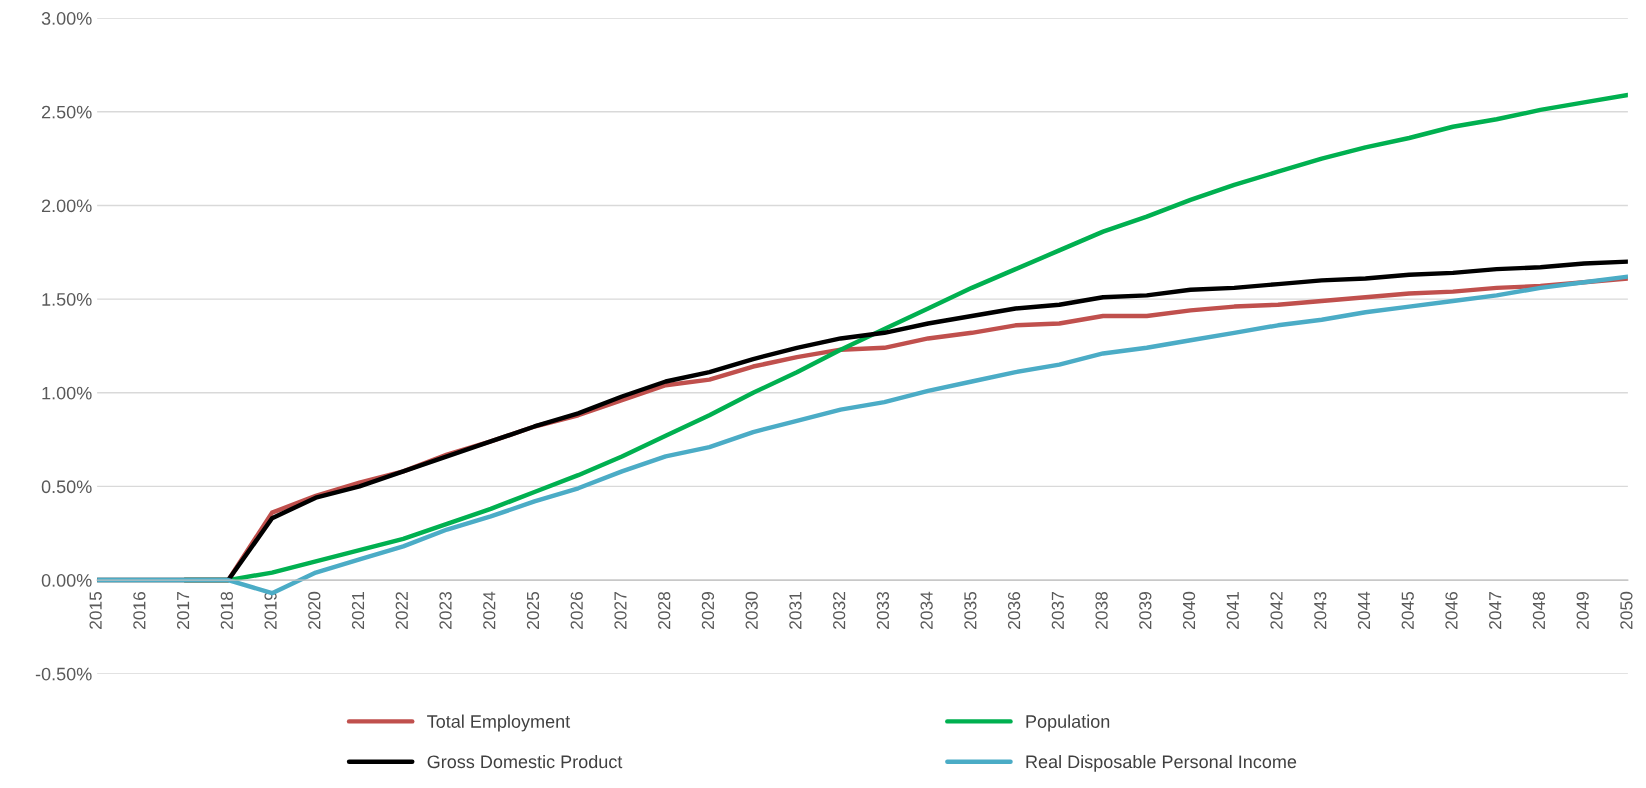 This screenshot has width=1646, height=788. I want to click on legend-label: Total Employment, so click(499, 723).